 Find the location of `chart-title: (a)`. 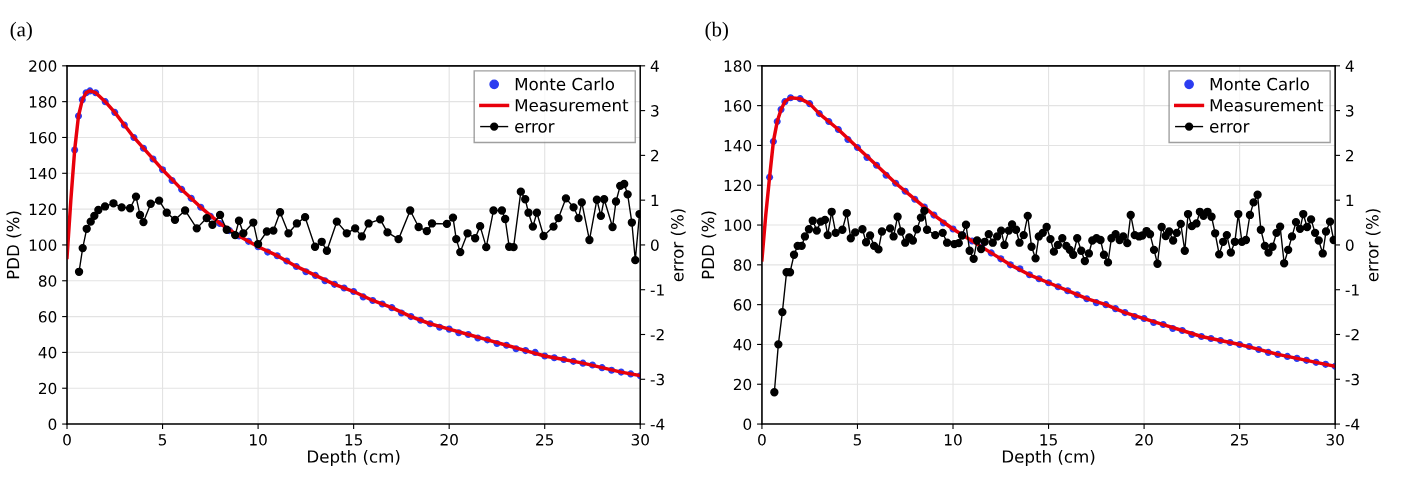

chart-title: (a) is located at coordinates (21, 31).